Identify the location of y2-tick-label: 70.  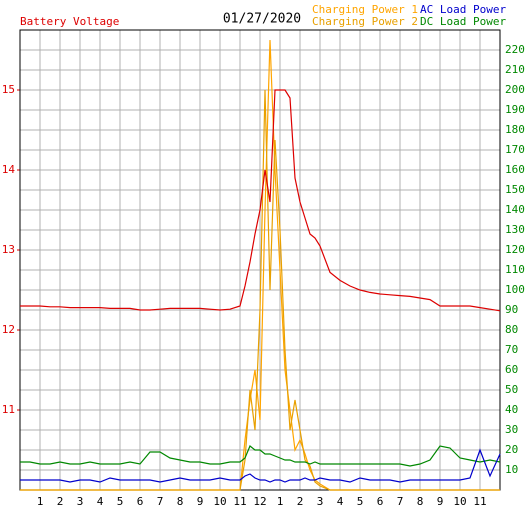
(511, 349).